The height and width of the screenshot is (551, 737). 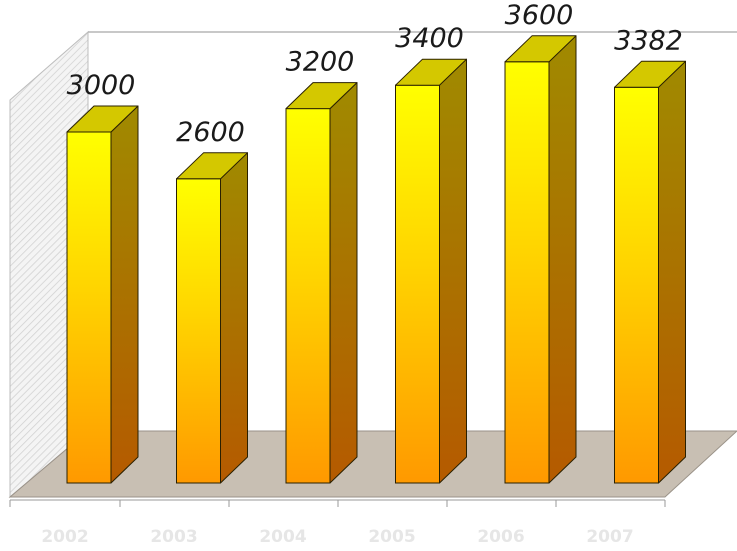 What do you see at coordinates (337, 537) in the screenshot?
I see `x-tick-labels: 2002 2003 2004 2005 2006 2007` at bounding box center [337, 537].